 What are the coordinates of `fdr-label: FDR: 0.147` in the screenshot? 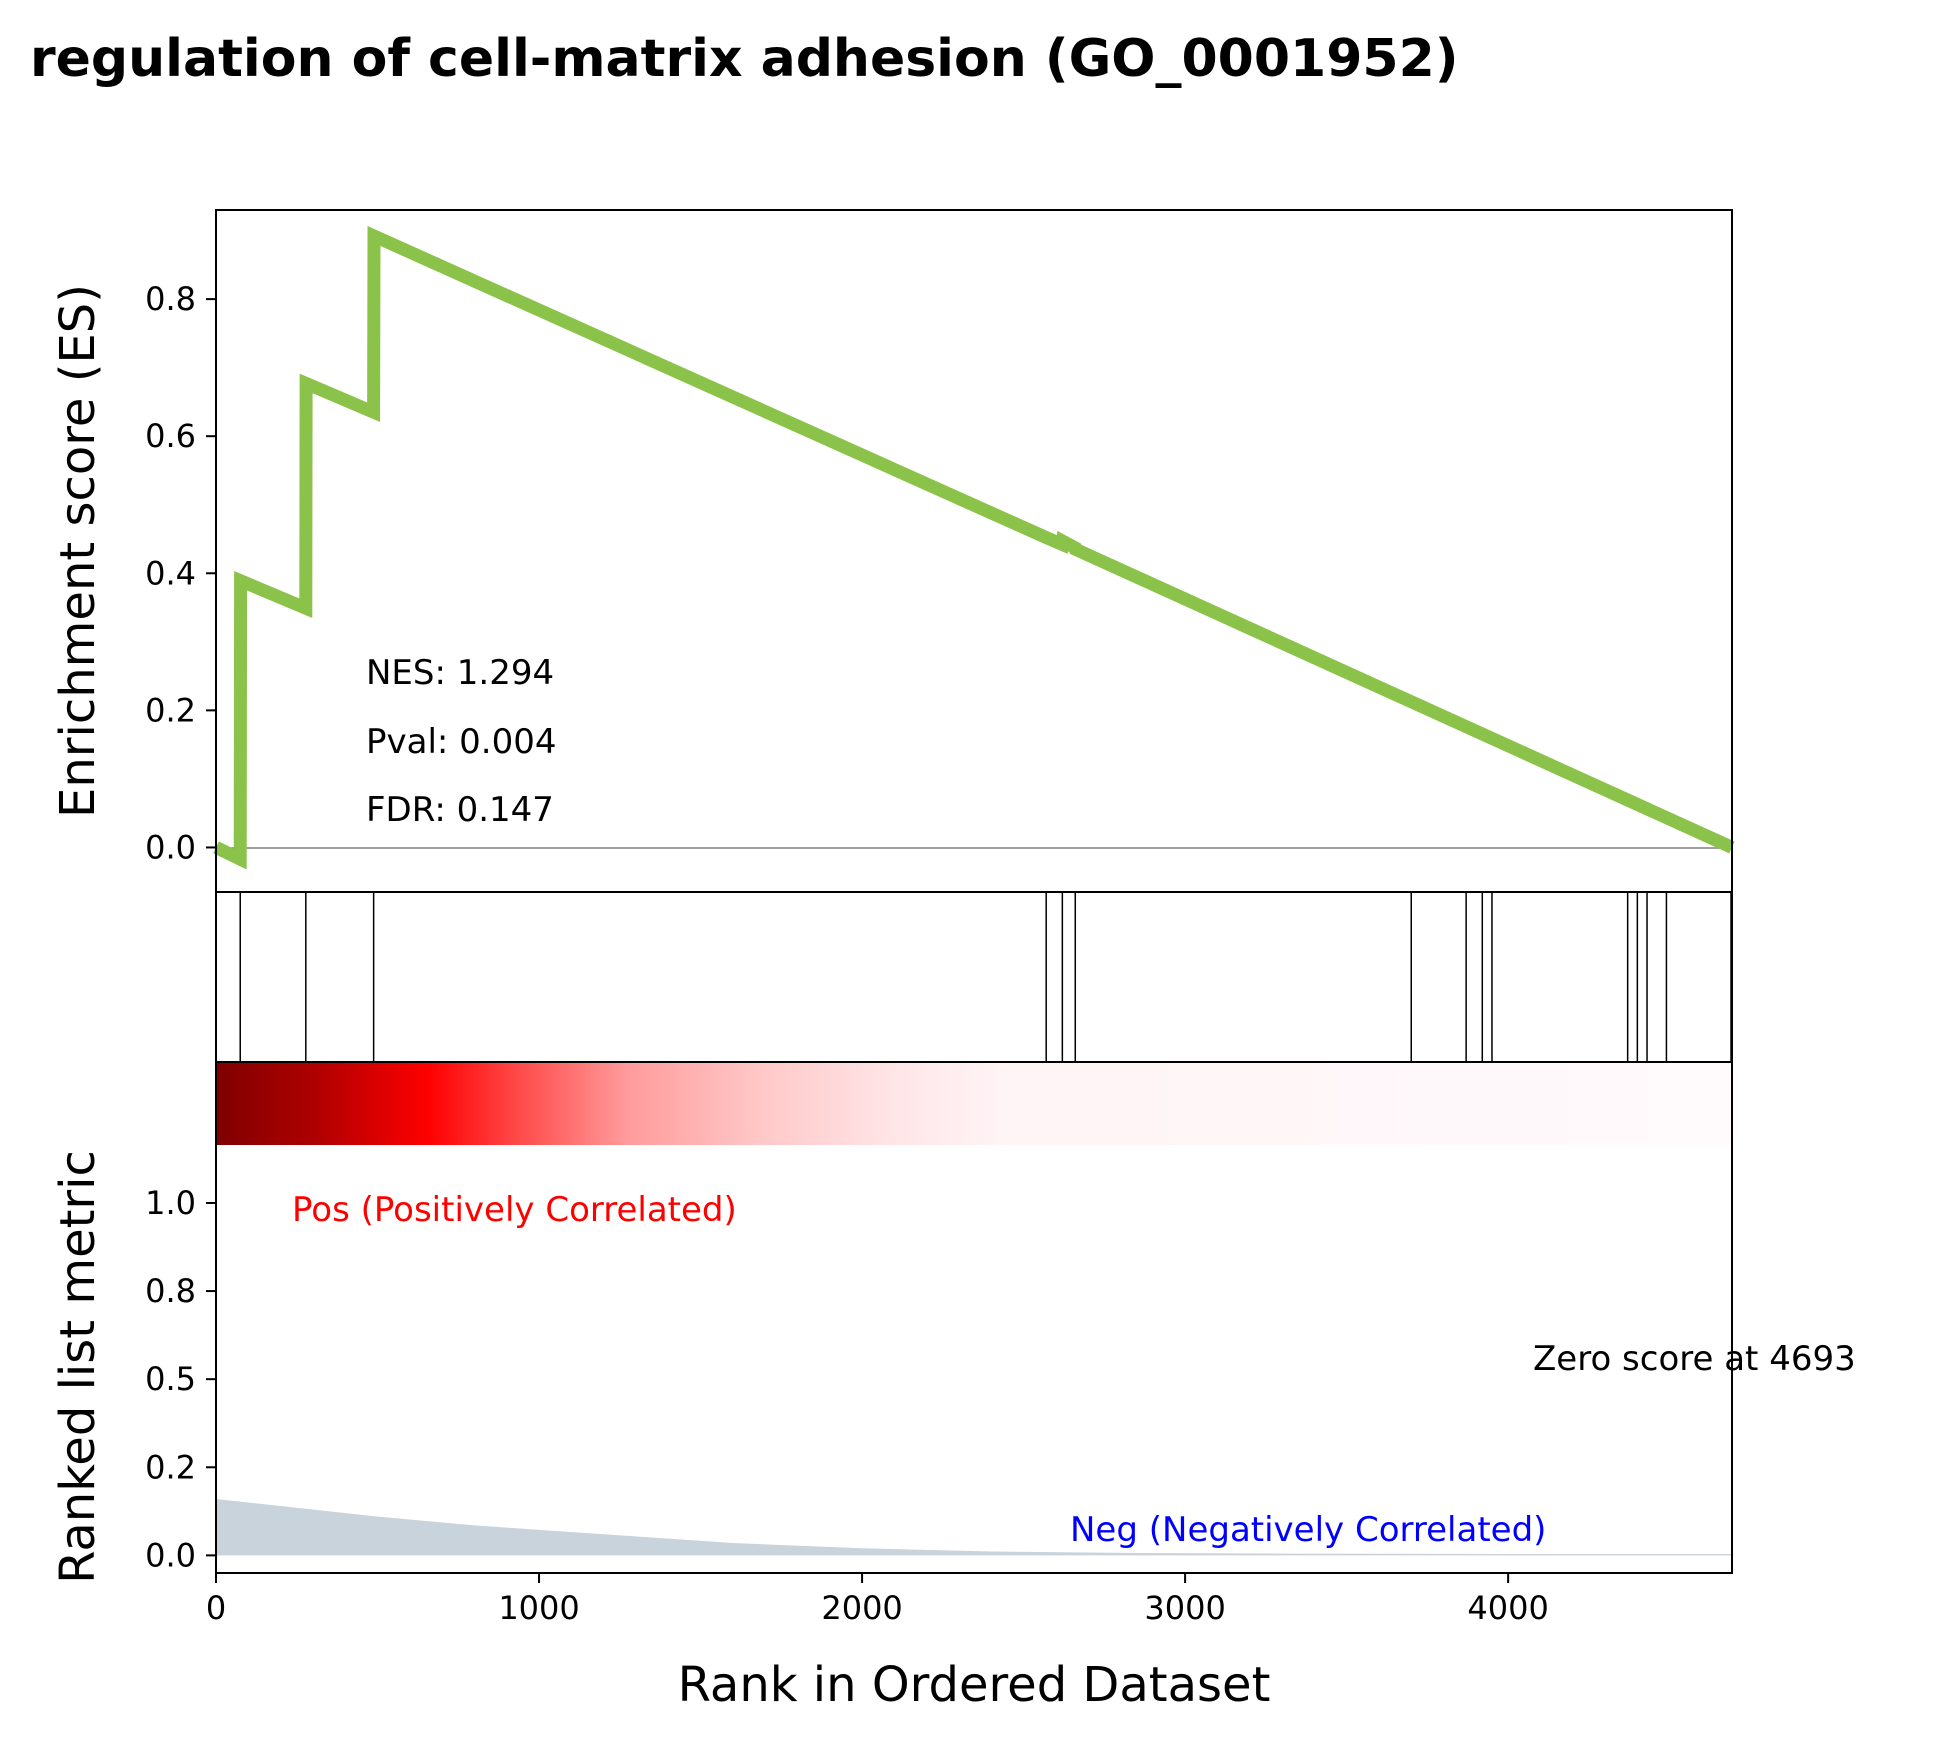 It's located at (460, 810).